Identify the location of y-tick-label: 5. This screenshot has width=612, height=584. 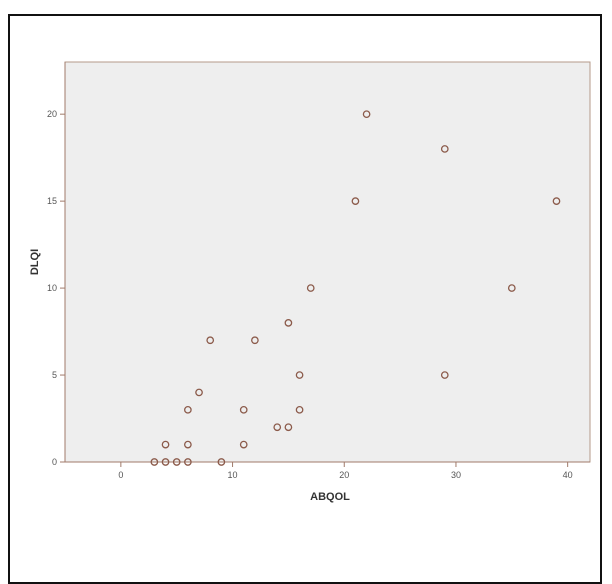
(54, 375).